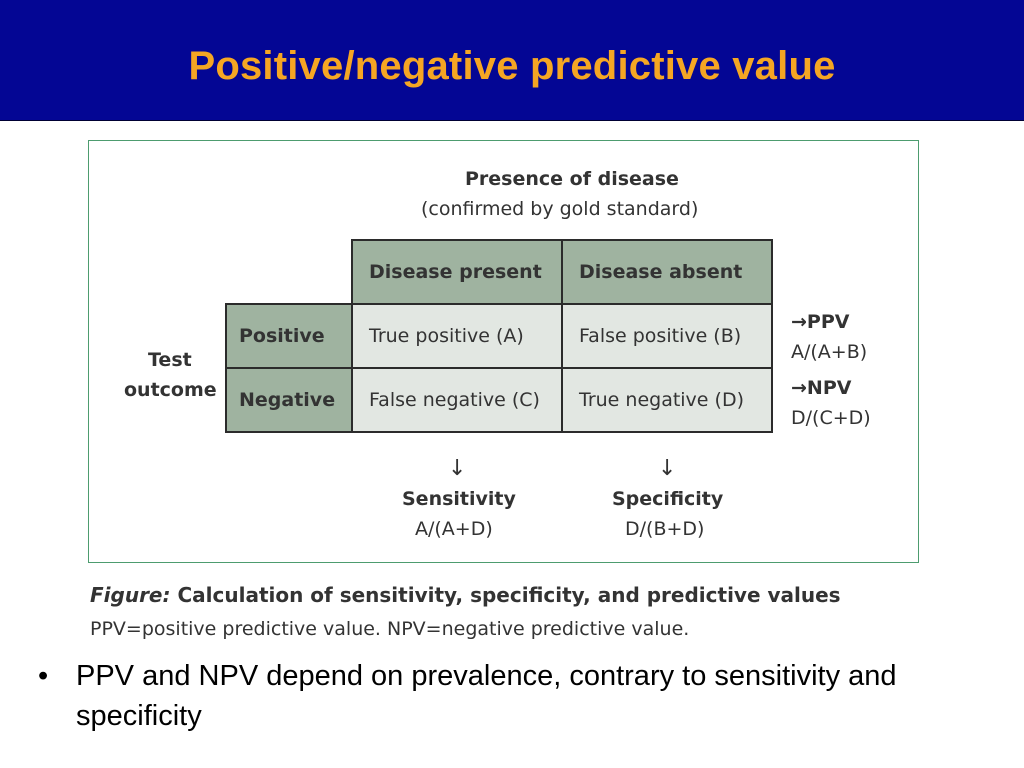 This screenshot has height=768, width=1024. What do you see at coordinates (289, 272) in the screenshot?
I see `table-corner` at bounding box center [289, 272].